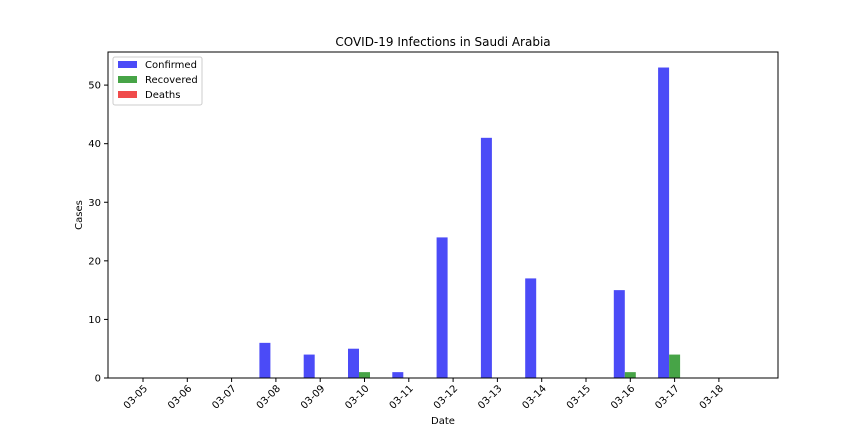  I want to click on legend: Confirmed Recovered Deaths, so click(157, 81).